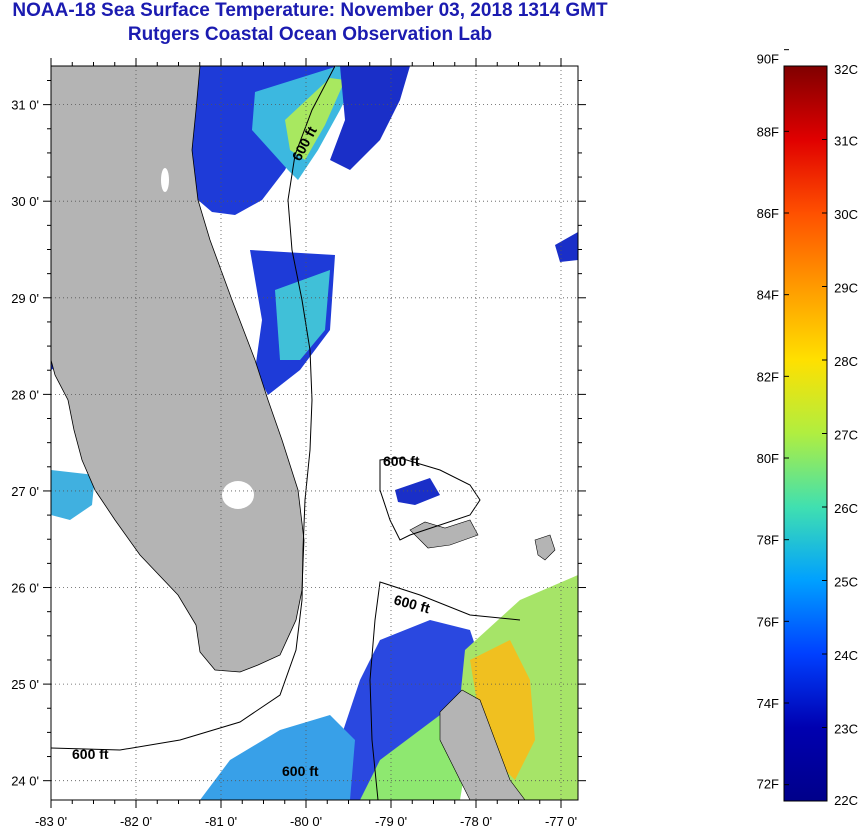  What do you see at coordinates (444, 534) in the screenshot?
I see `andros-island` at bounding box center [444, 534].